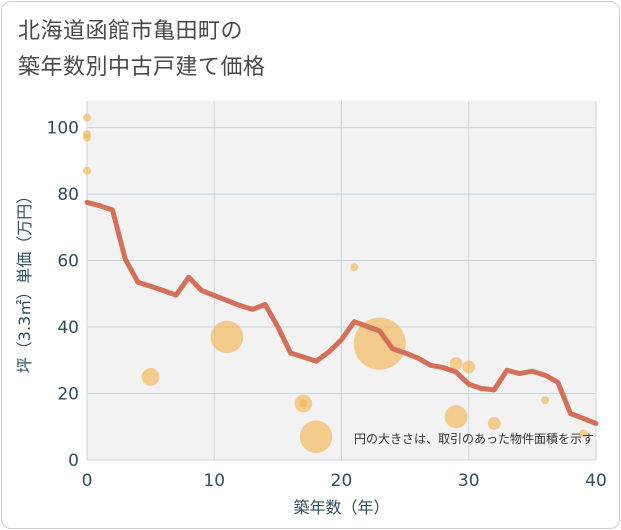 The height and width of the screenshot is (530, 621). What do you see at coordinates (63, 129) in the screenshot?
I see `y-tick-label: 100` at bounding box center [63, 129].